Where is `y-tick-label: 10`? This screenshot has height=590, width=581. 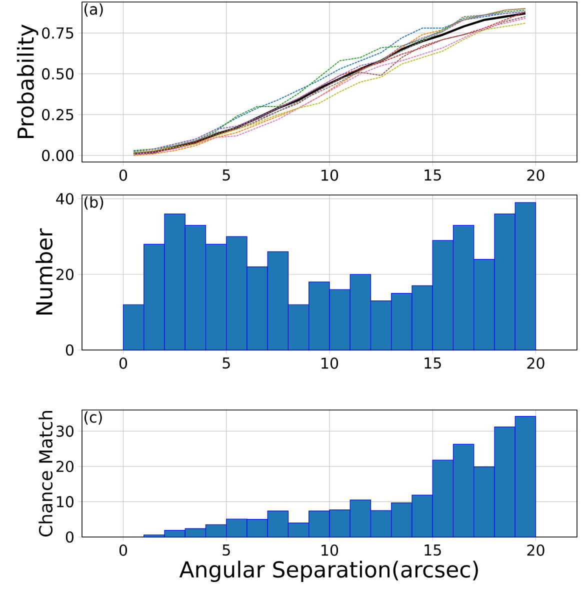
y-tick-label: 10 is located at coordinates (65, 502).